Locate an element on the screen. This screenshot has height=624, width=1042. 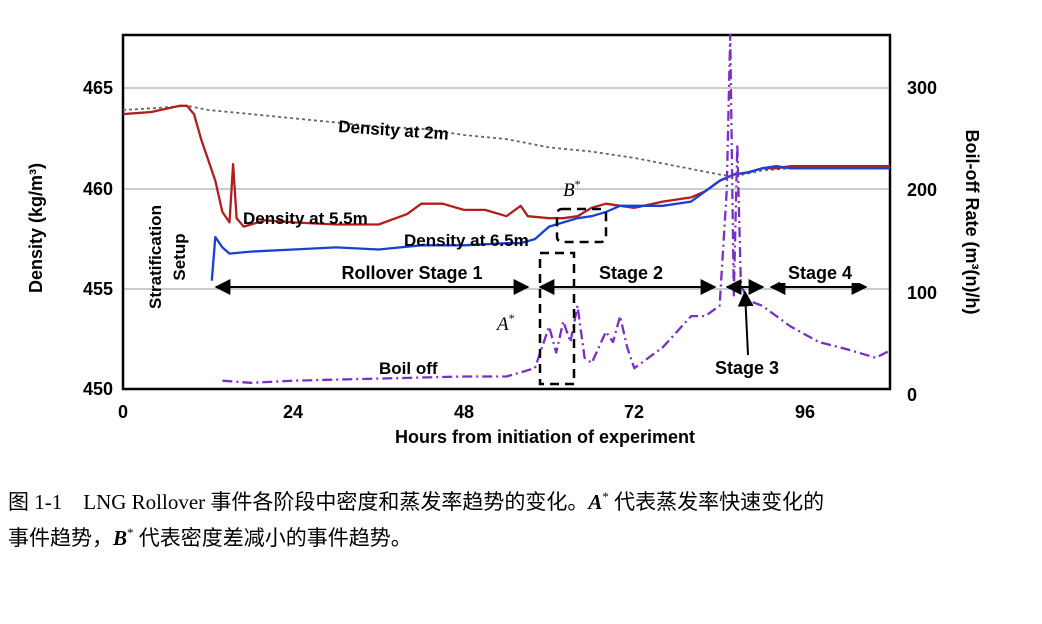
y-right-axis-title: Boil-off Rate (m³(n)/h) is located at coordinates (972, 222).